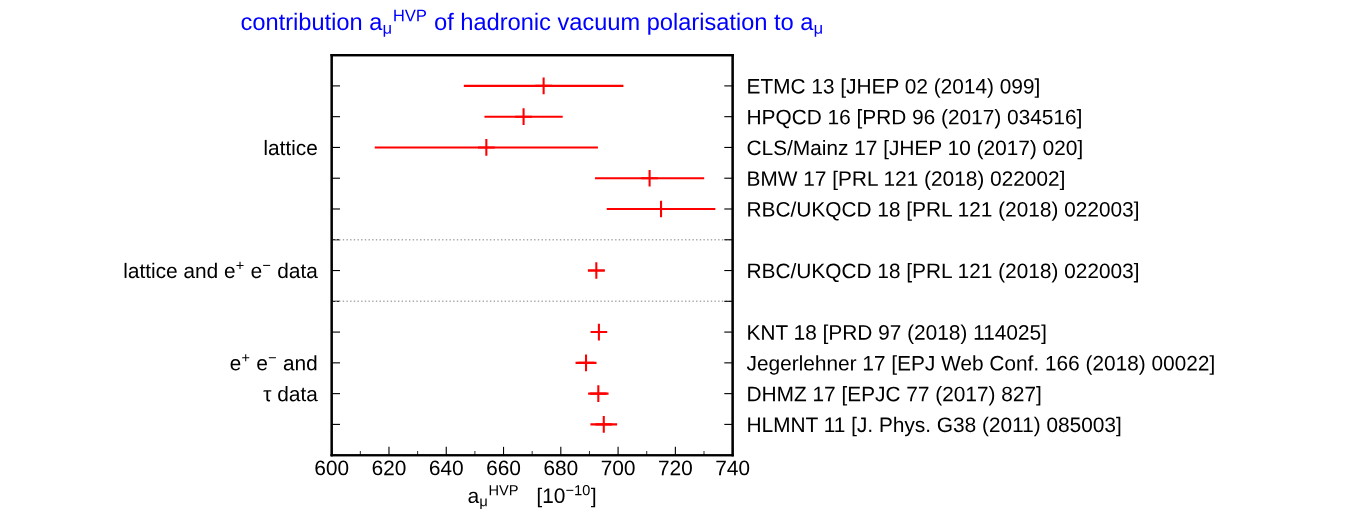 This screenshot has width=1350, height=525. Describe the element at coordinates (733, 468) in the screenshot. I see `x-tick-label: 740` at that location.